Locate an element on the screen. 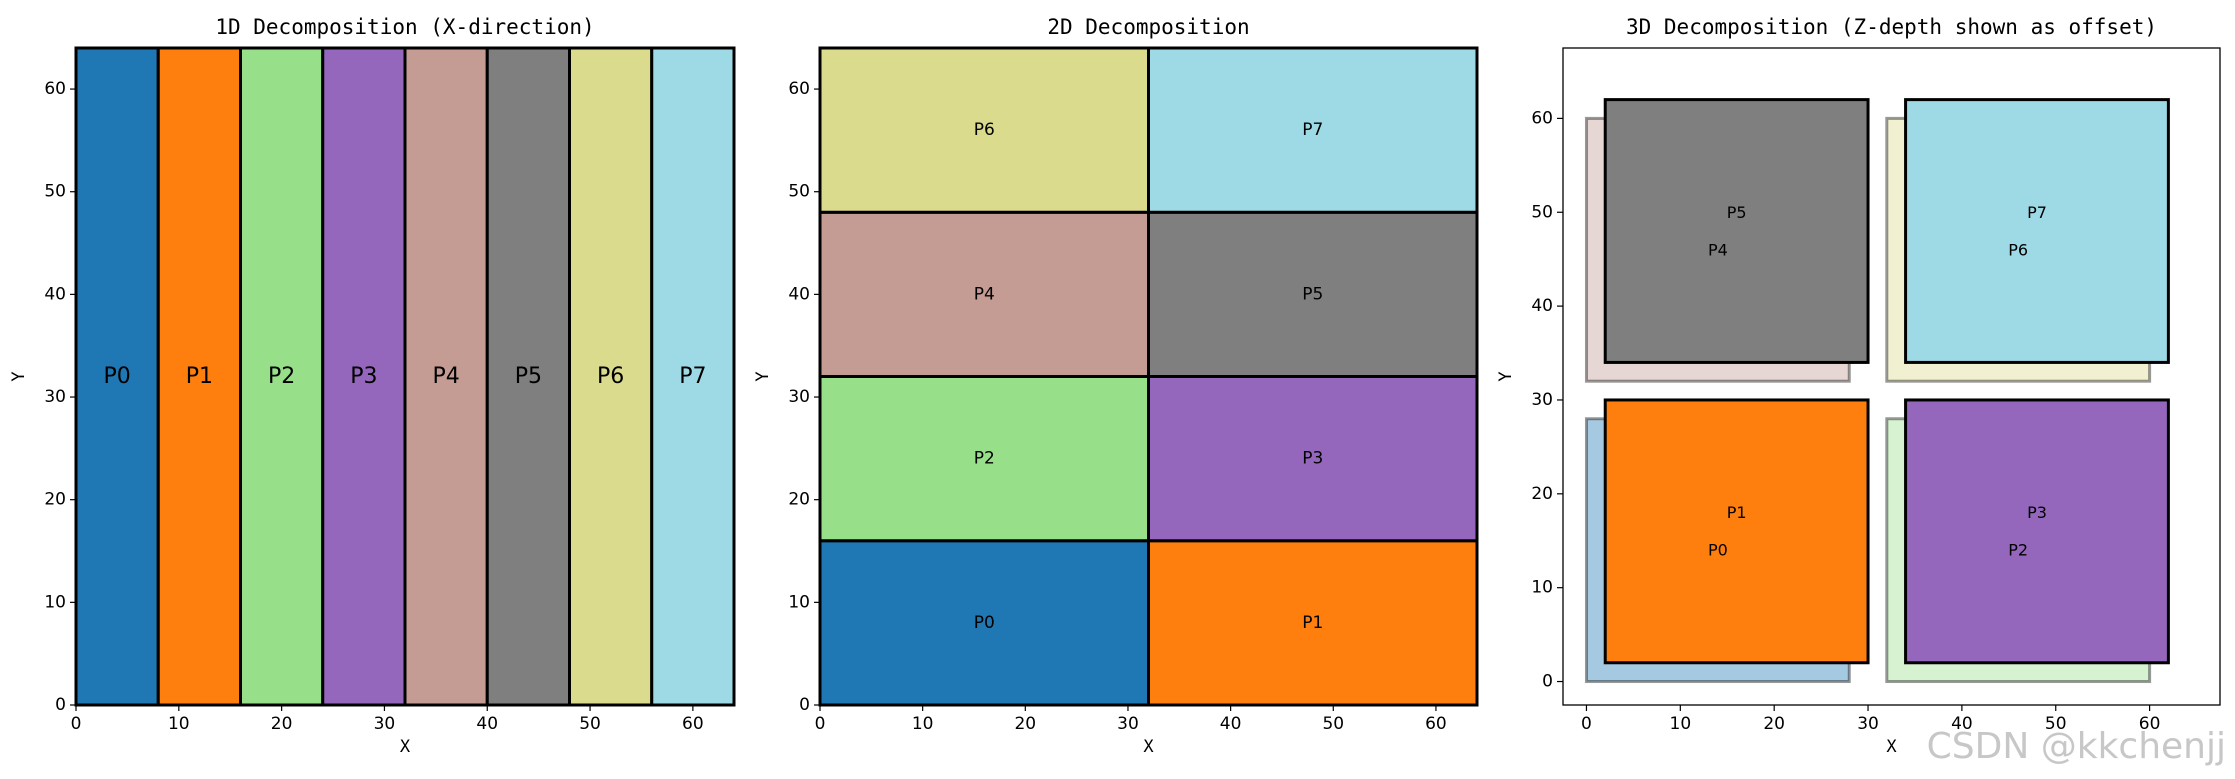 The height and width of the screenshot is (779, 2235). watermark: CSDN @kkchenjj is located at coordinates (2076, 746).